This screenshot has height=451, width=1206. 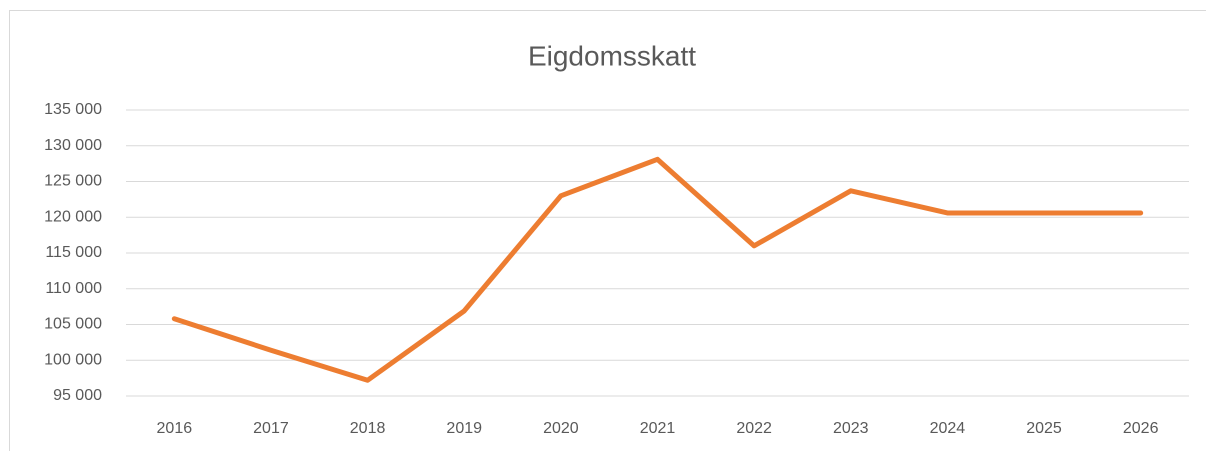 What do you see at coordinates (1044, 428) in the screenshot?
I see `x-tick-label: 2025` at bounding box center [1044, 428].